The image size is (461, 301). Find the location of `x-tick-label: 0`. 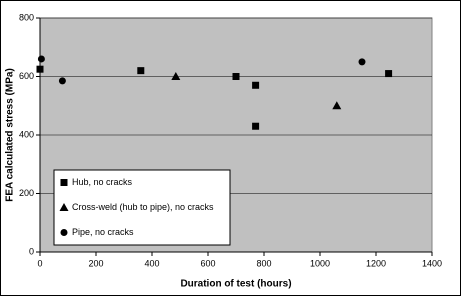

x-tick-label: 0 is located at coordinates (39, 263).